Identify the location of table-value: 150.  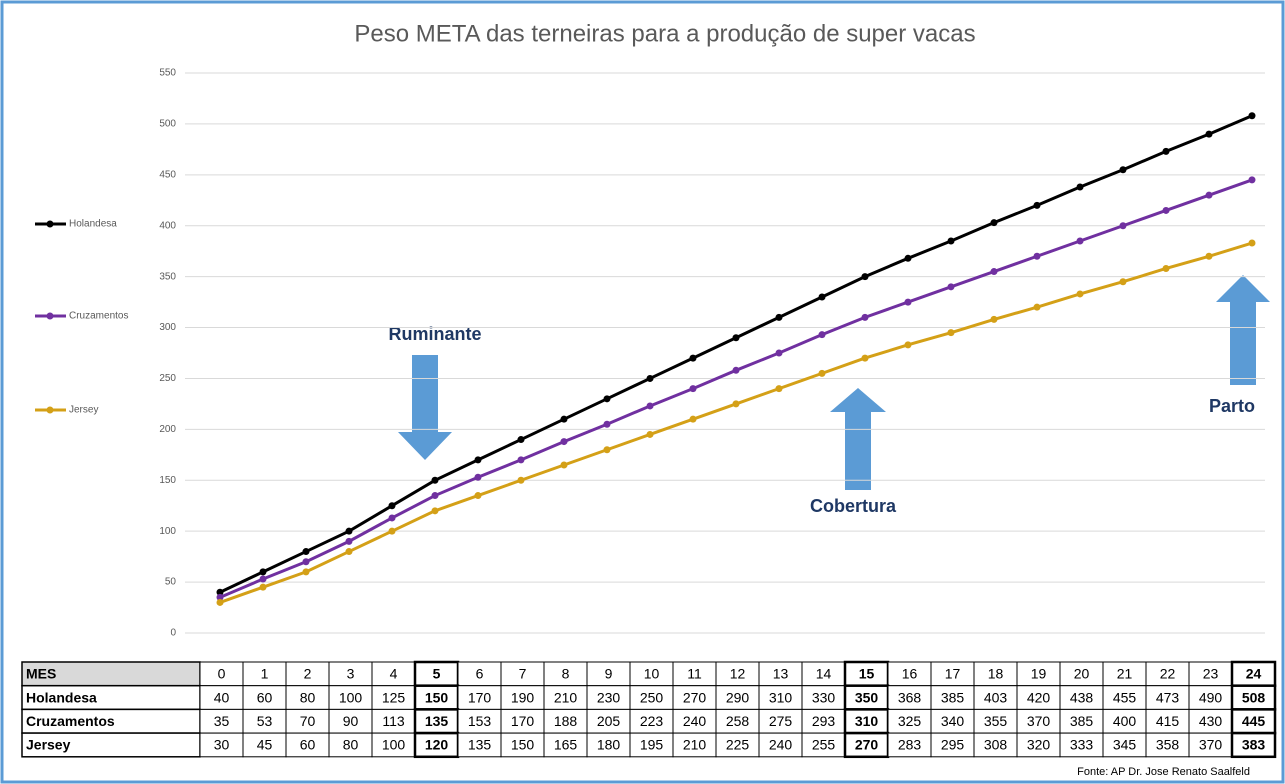
(437, 697).